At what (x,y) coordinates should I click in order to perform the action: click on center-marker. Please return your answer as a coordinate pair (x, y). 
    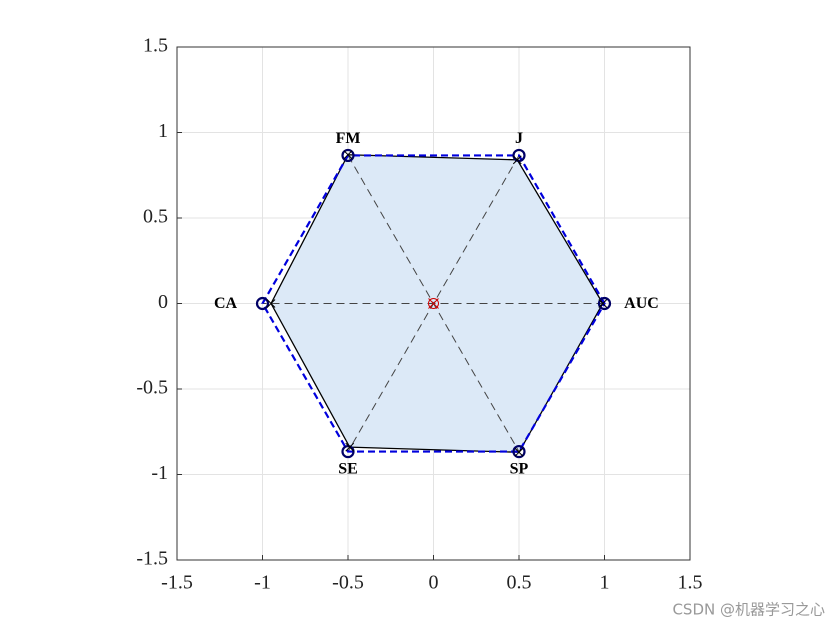
    Looking at the image, I should click on (433, 303).